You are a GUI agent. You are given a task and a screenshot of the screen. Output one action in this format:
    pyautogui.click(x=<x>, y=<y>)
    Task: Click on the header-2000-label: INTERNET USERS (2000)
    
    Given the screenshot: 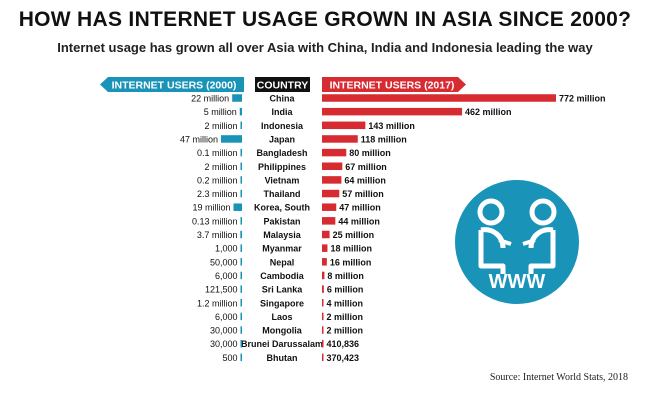 What is the action you would take?
    pyautogui.click(x=174, y=86)
    